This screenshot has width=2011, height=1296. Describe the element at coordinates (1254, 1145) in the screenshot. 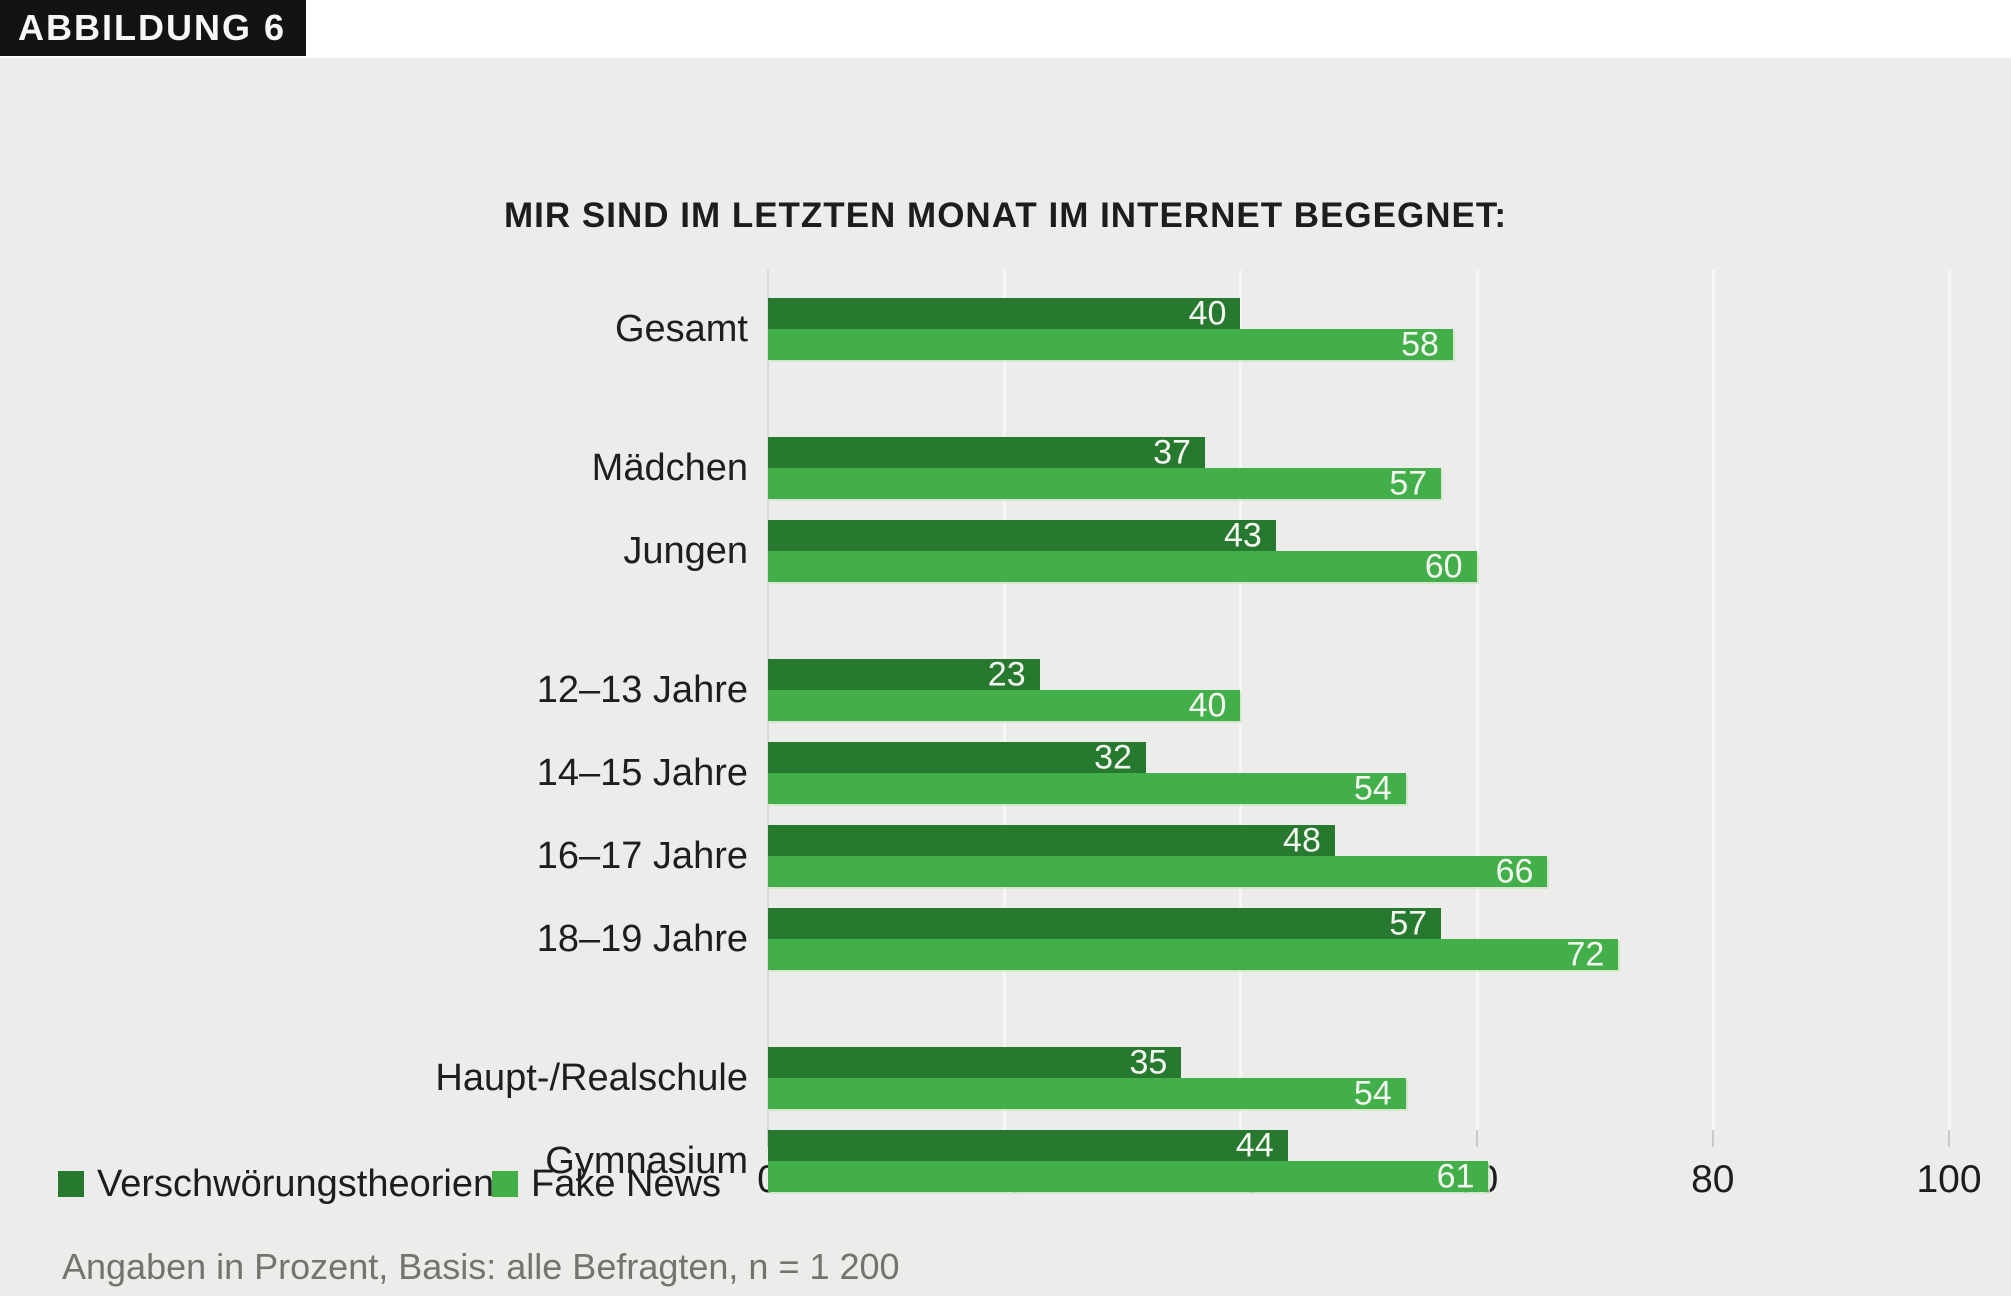

I see `bar-value-label: 44` at that location.